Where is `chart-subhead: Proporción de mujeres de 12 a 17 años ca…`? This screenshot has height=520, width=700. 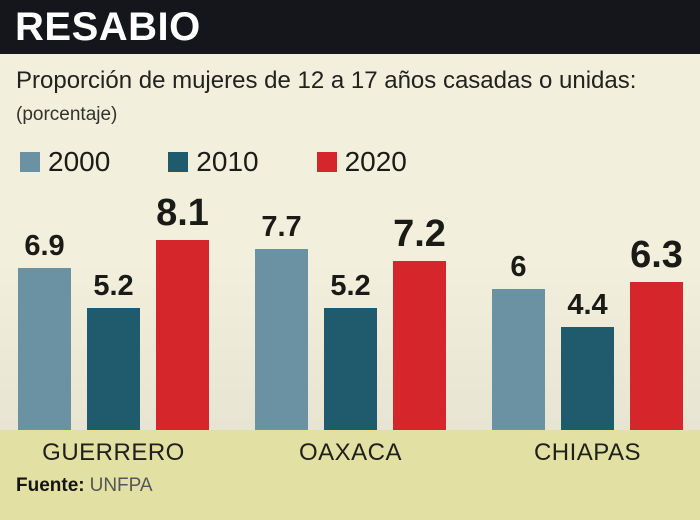 chart-subhead: Proporción de mujeres de 12 a 17 años ca… is located at coordinates (350, 90).